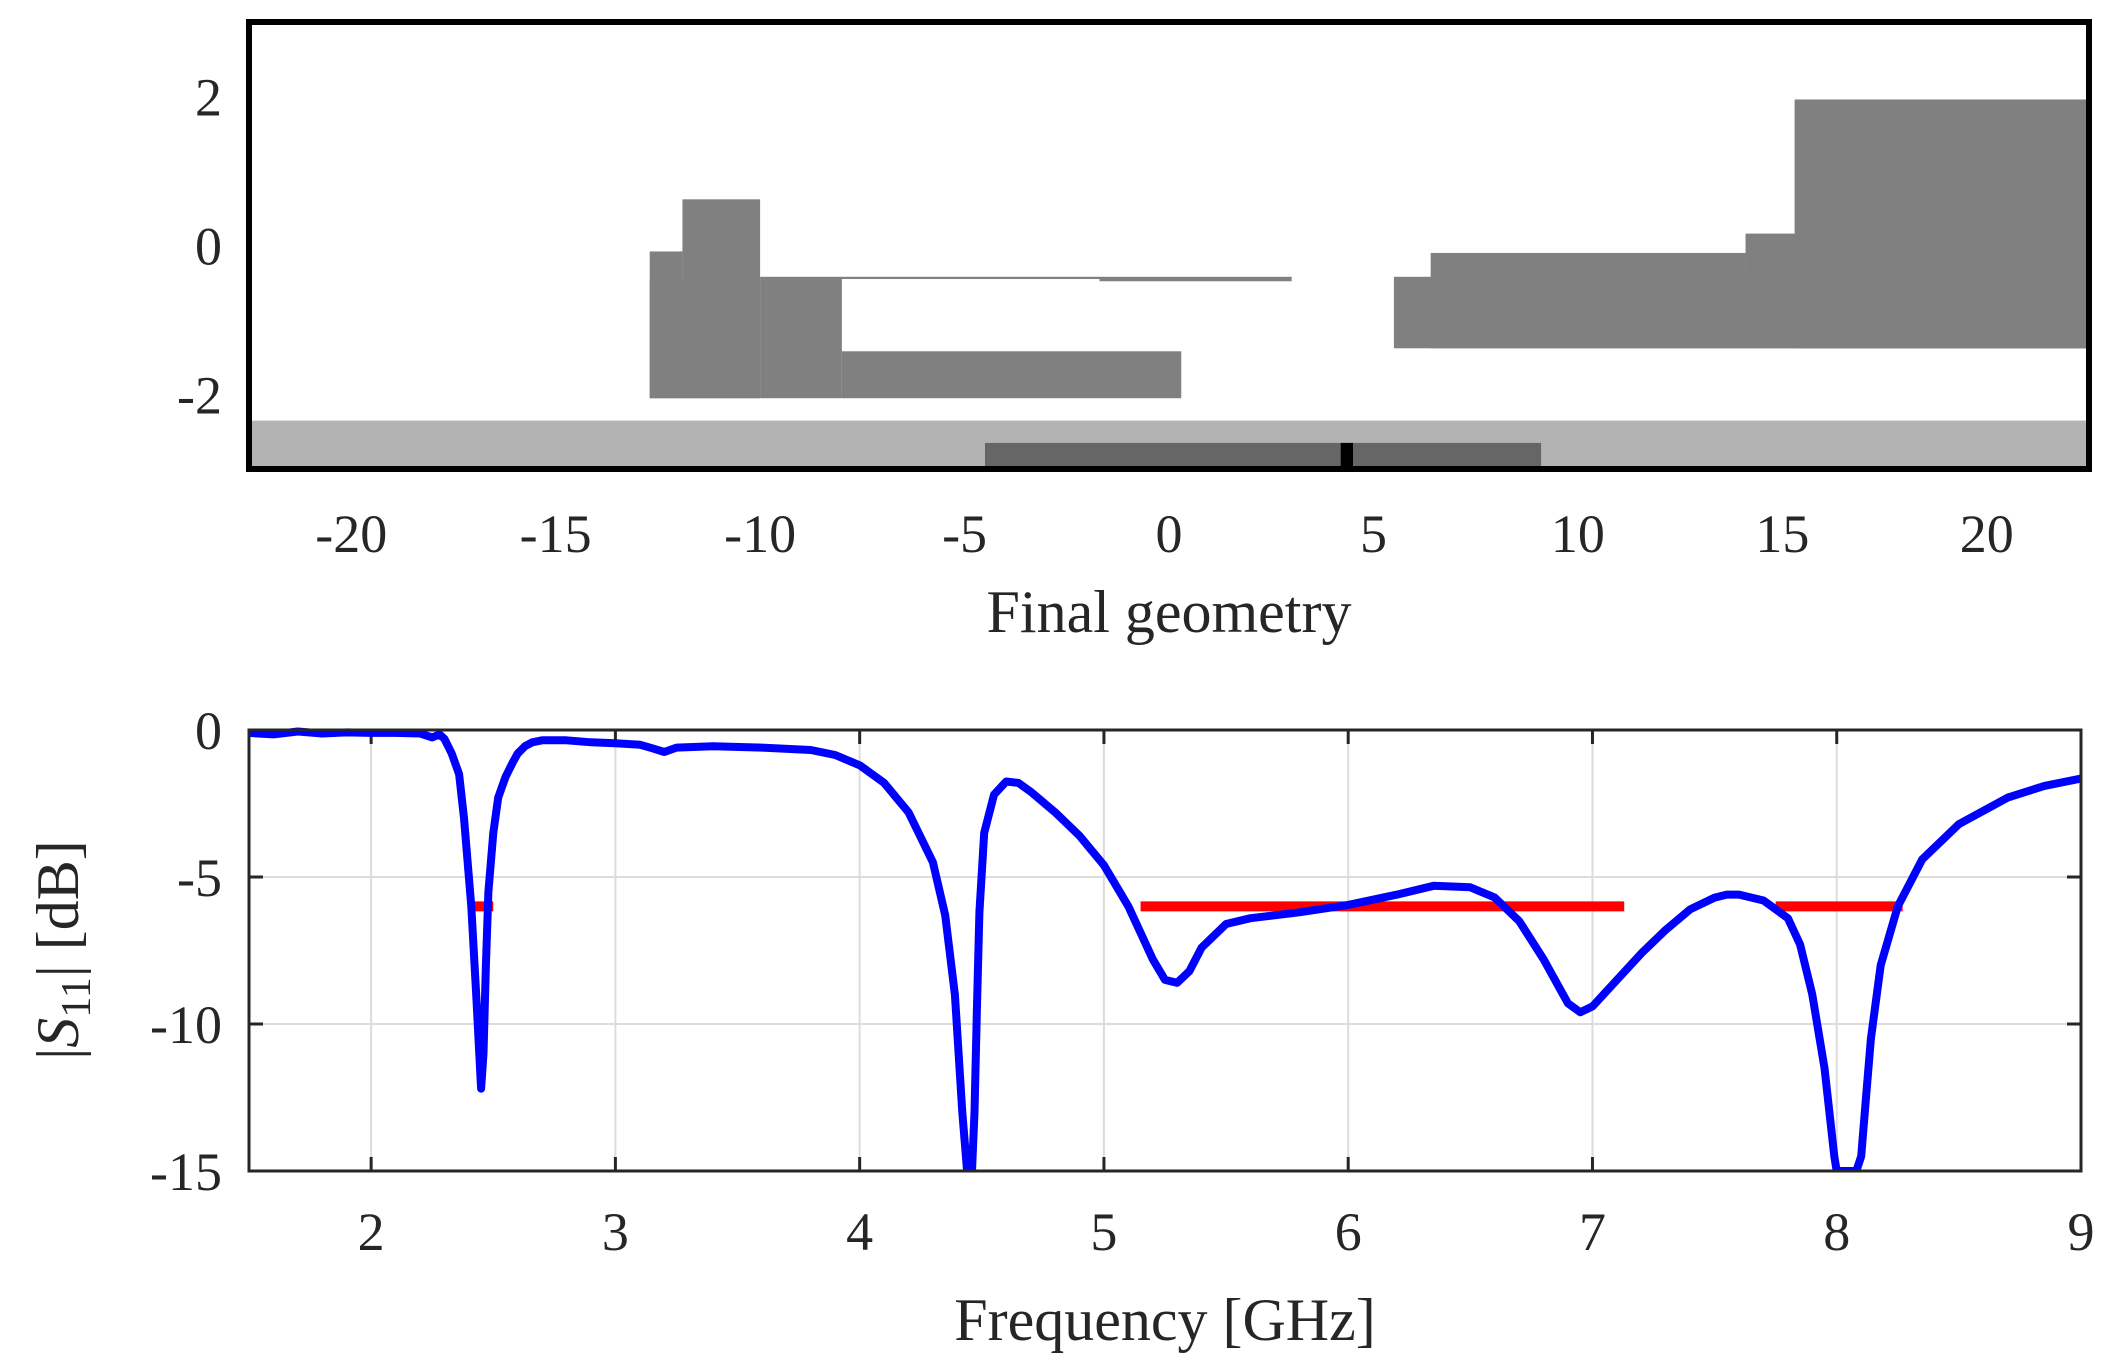 This screenshot has width=2117, height=1370. What do you see at coordinates (1226, 1232) in the screenshot?
I see `s11-x-ticks: 2 3 4 5 6 7 8 9` at bounding box center [1226, 1232].